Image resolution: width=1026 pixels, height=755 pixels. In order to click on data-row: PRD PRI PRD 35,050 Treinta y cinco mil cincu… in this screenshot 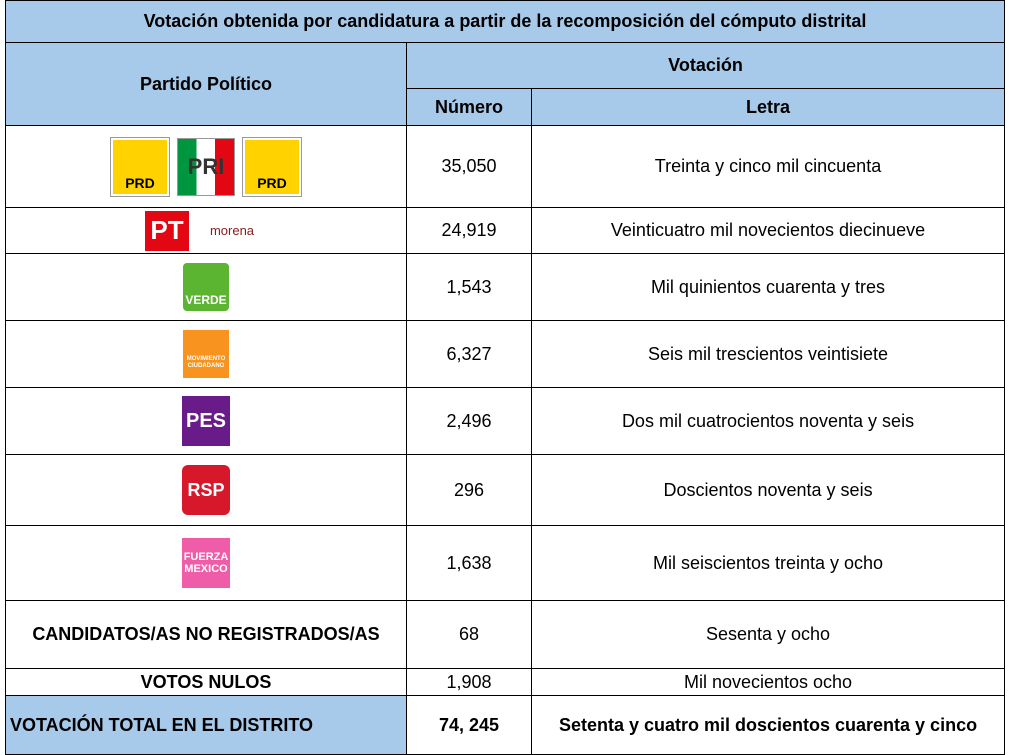, I will do `click(505, 166)`.